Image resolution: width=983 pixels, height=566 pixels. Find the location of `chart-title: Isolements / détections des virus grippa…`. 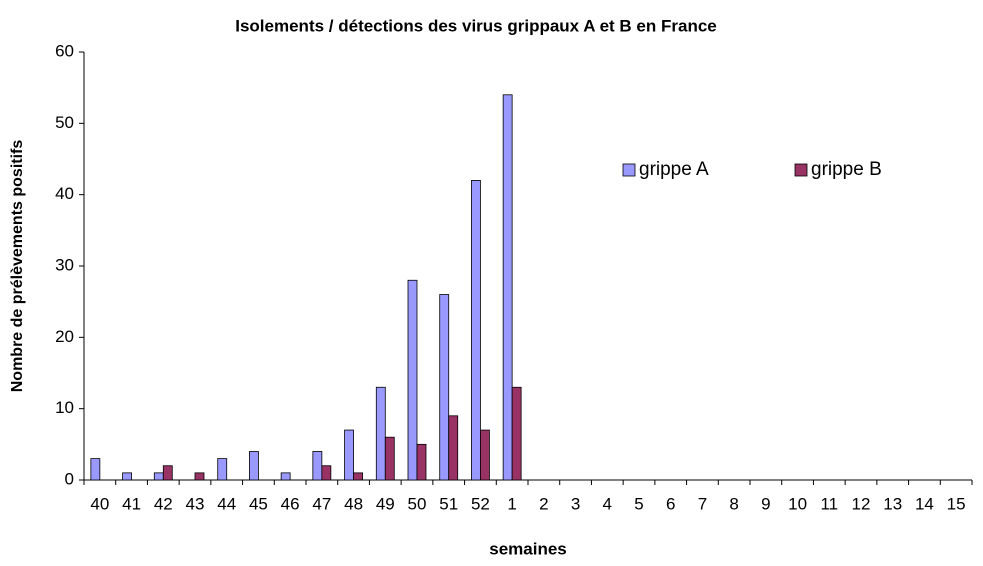

chart-title: Isolements / détections des virus grippa… is located at coordinates (476, 25).